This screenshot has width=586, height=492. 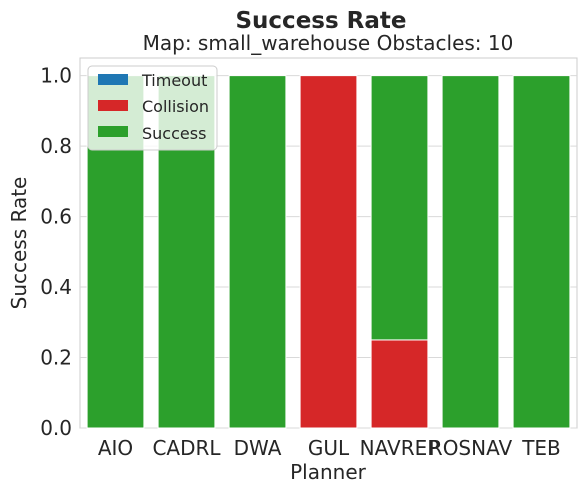 What do you see at coordinates (328, 43) in the screenshot?
I see `chart-subtitle: Map: small_warehouse Obstacles: 10` at bounding box center [328, 43].